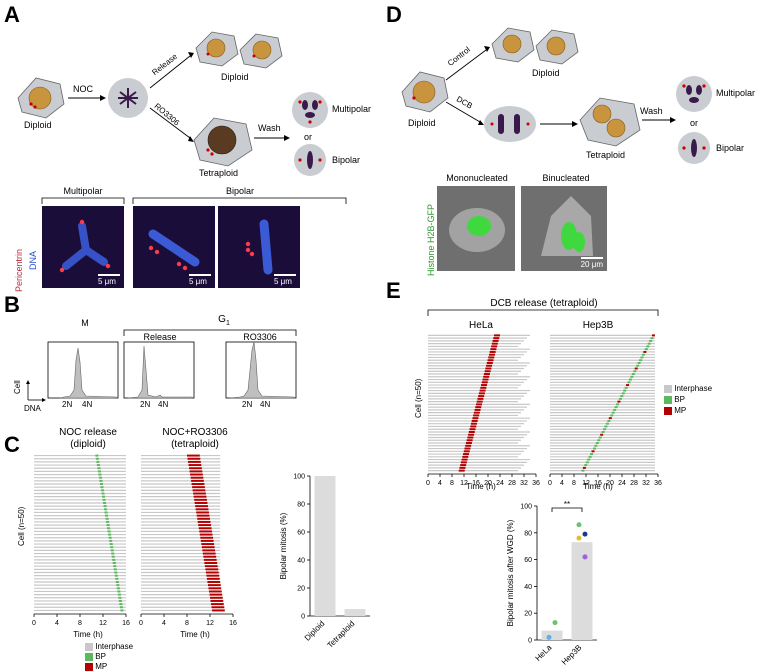 This screenshot has width=762, height=671. Describe the element at coordinates (567, 509) in the screenshot. I see `significance-bracket` at that location.